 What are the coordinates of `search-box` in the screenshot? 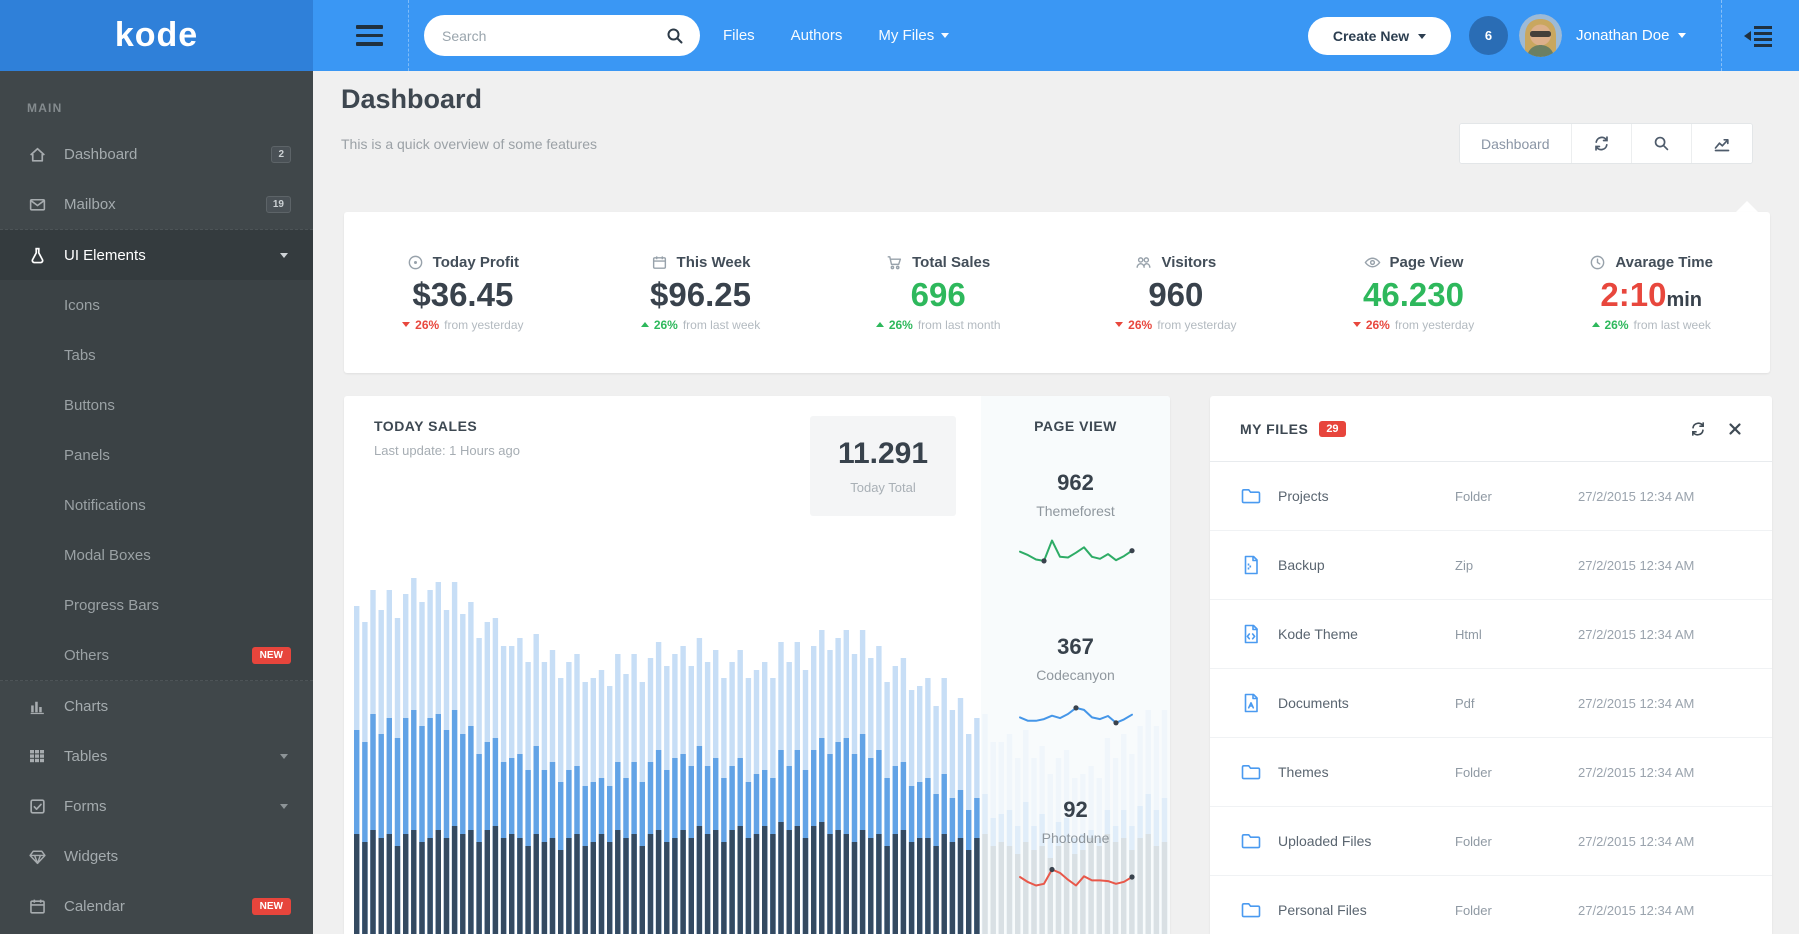 It's located at (562, 35).